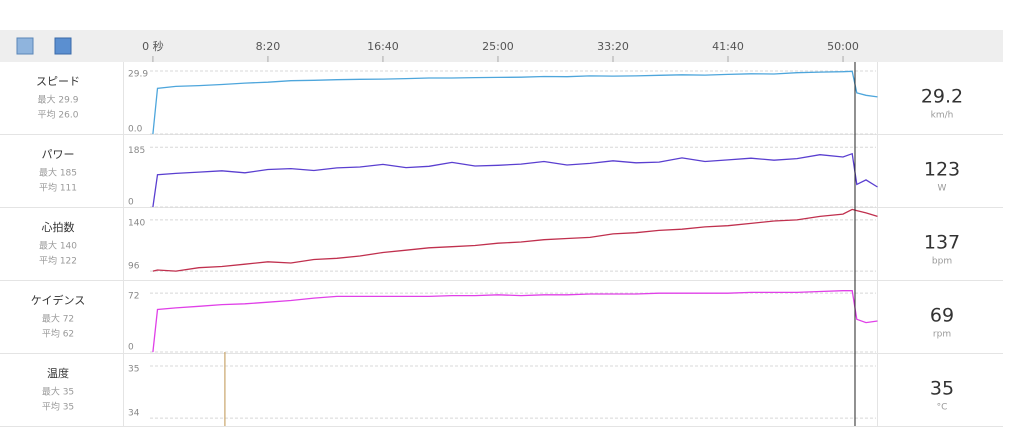 This screenshot has height=431, width=1024. I want to click on current-unit: rpm, so click(942, 335).